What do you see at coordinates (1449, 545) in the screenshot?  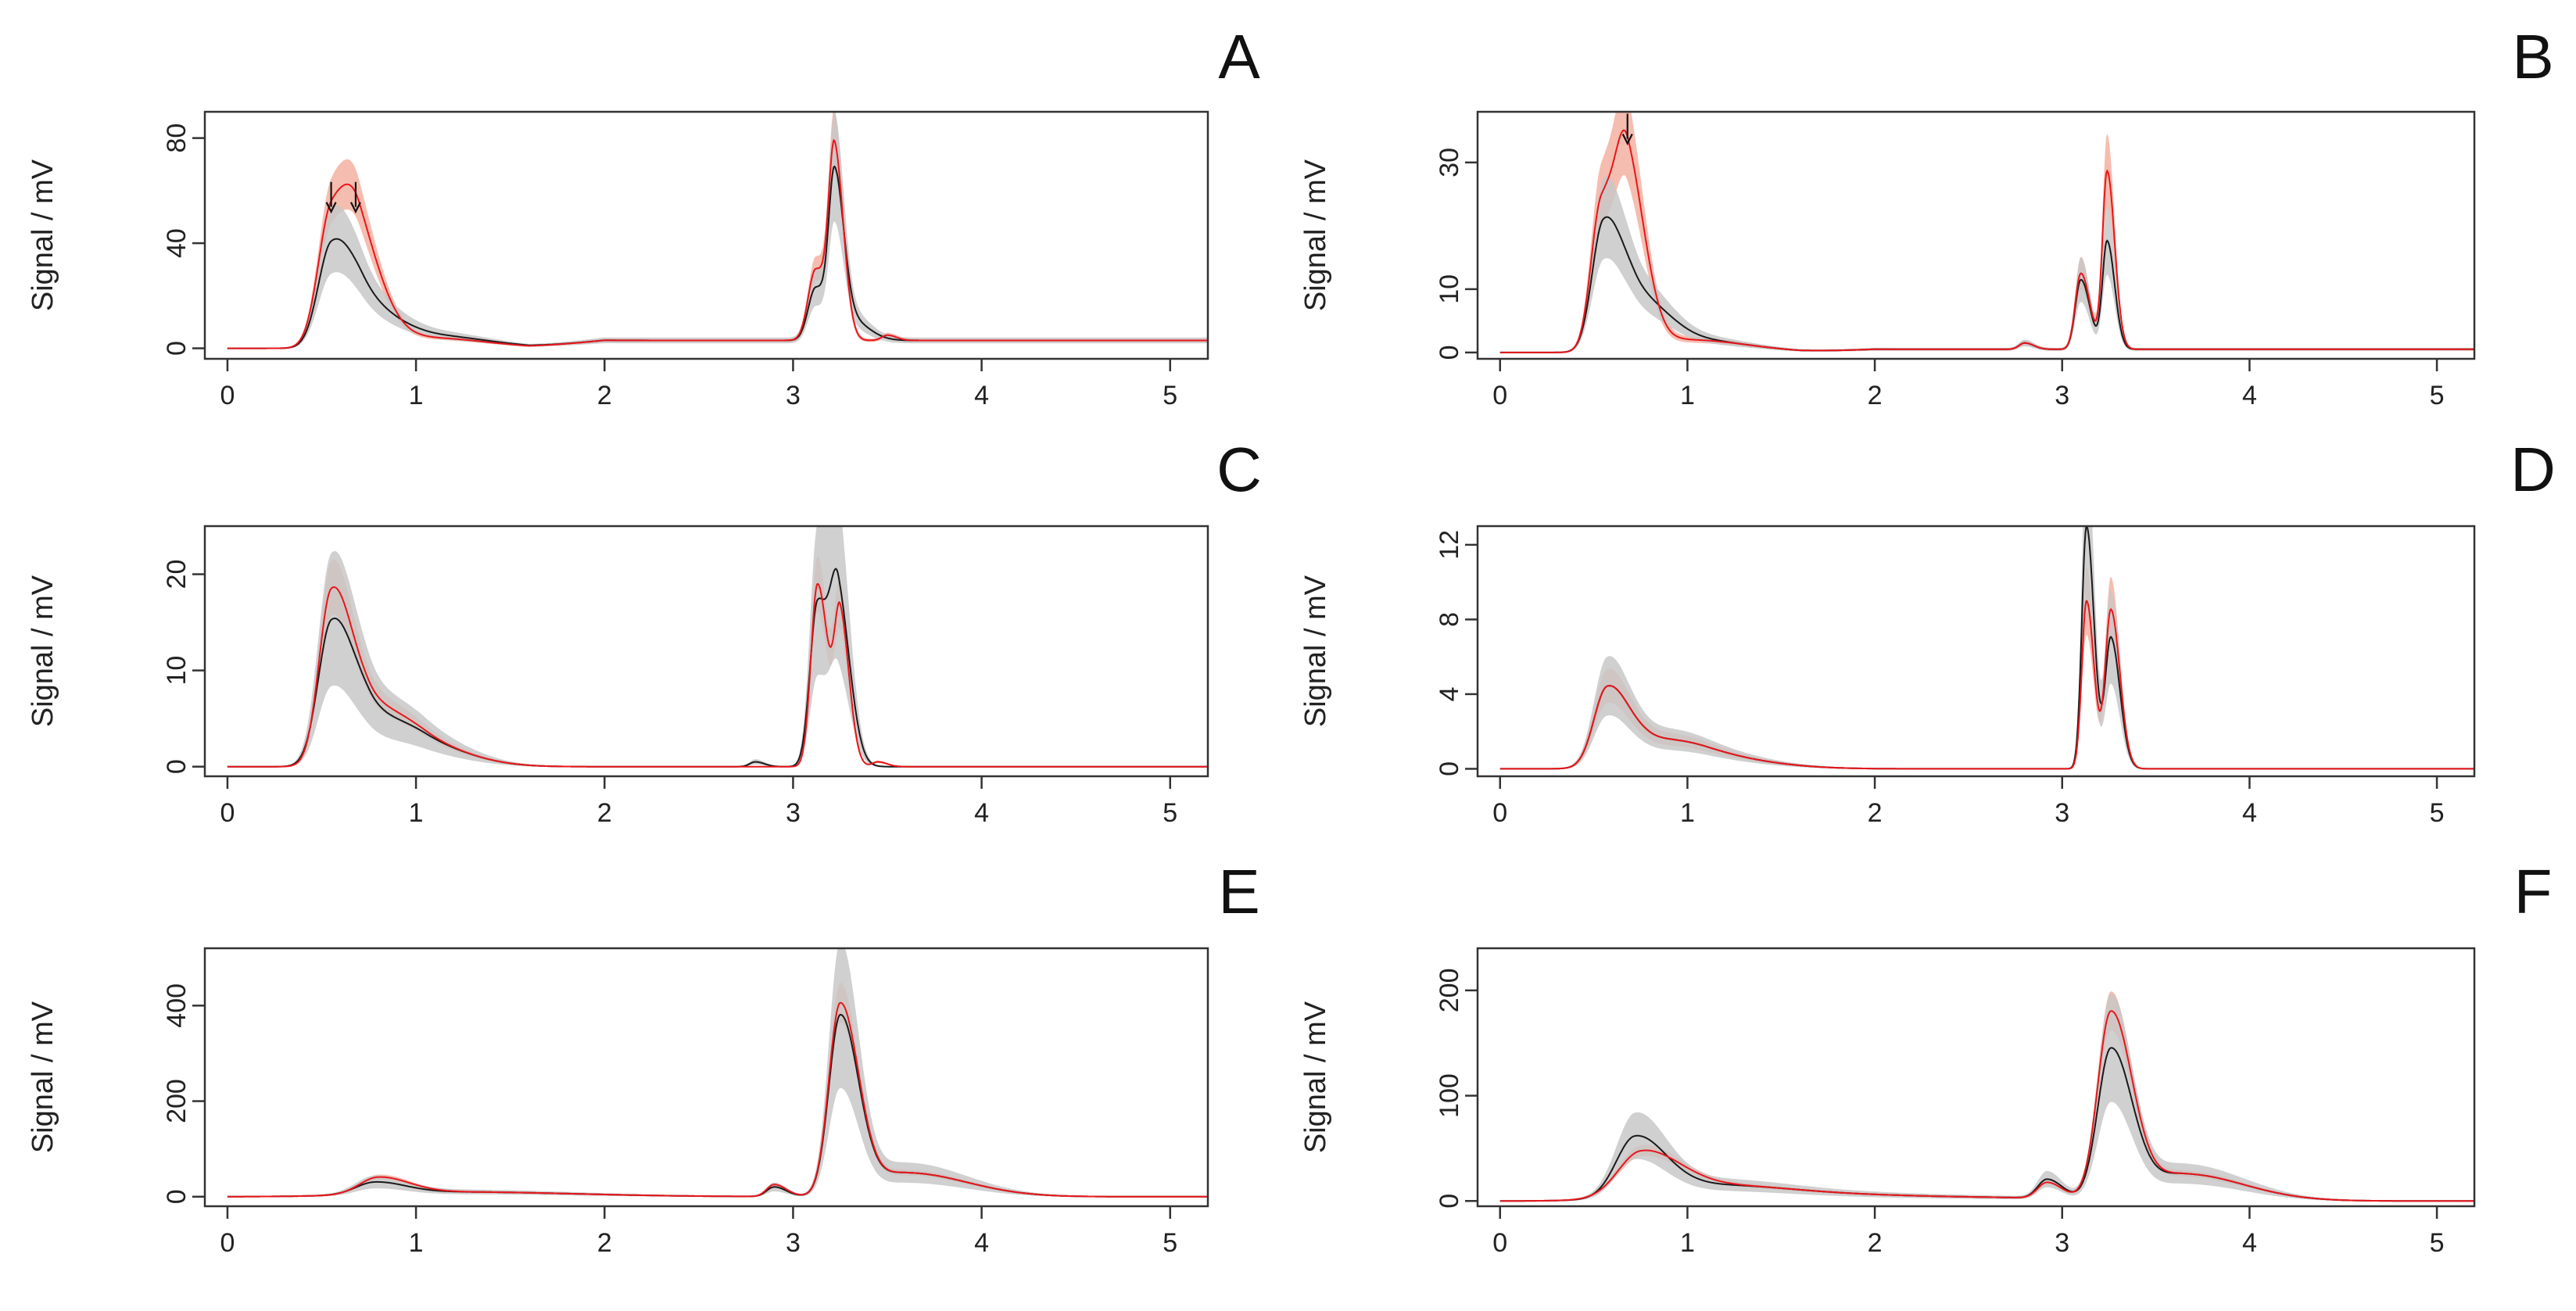 I see `y-tick-label: 12` at bounding box center [1449, 545].